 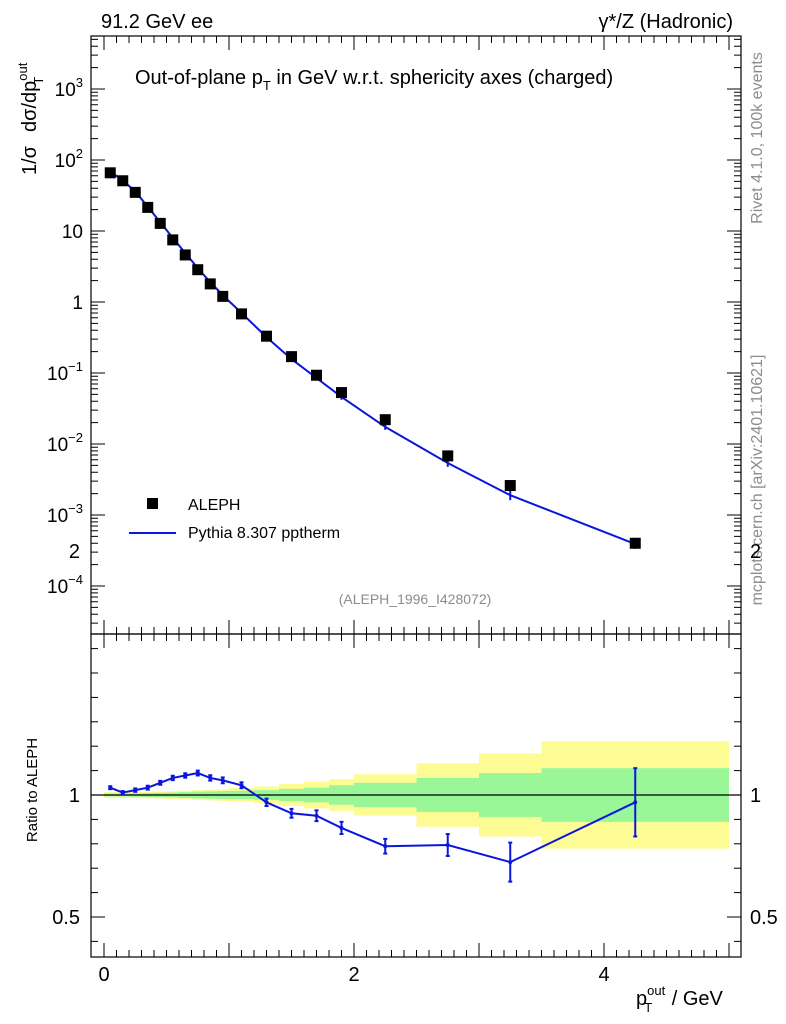 What do you see at coordinates (152, 503) in the screenshot?
I see `legend-data-marker` at bounding box center [152, 503].